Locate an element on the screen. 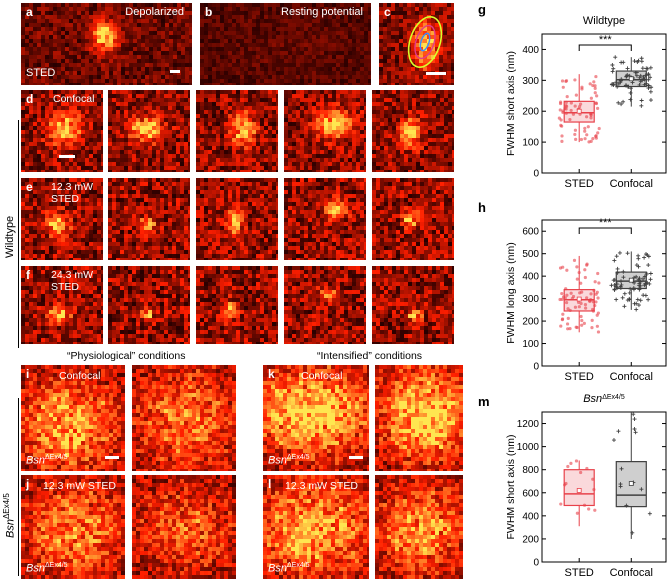 Image resolution: width=672 pixels, height=587 pixels. chart-title-m: BsnΔEx4/5 is located at coordinates (604, 399).